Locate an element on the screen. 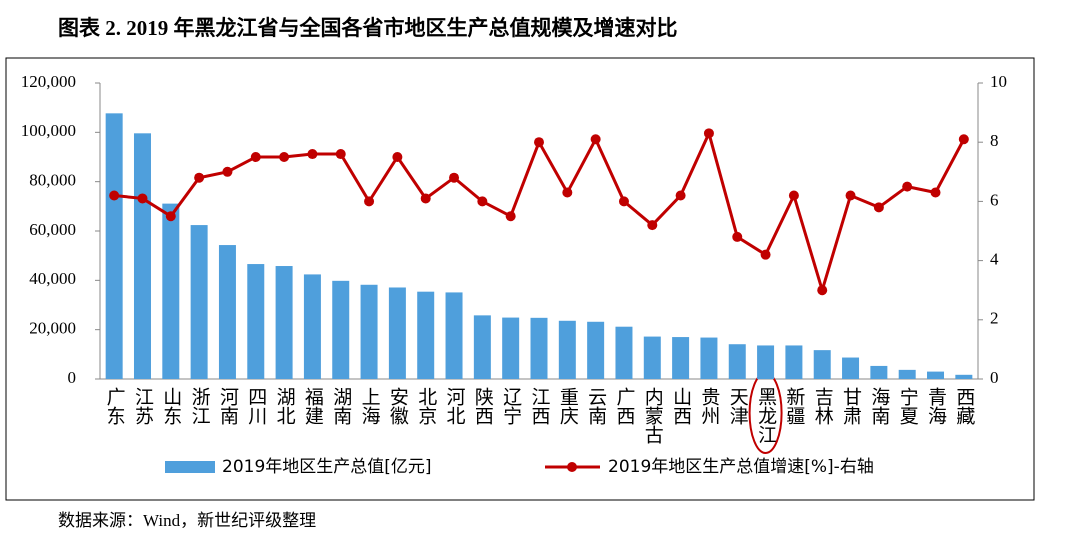  x-tick-label: 宁夏 is located at coordinates (908, 406).